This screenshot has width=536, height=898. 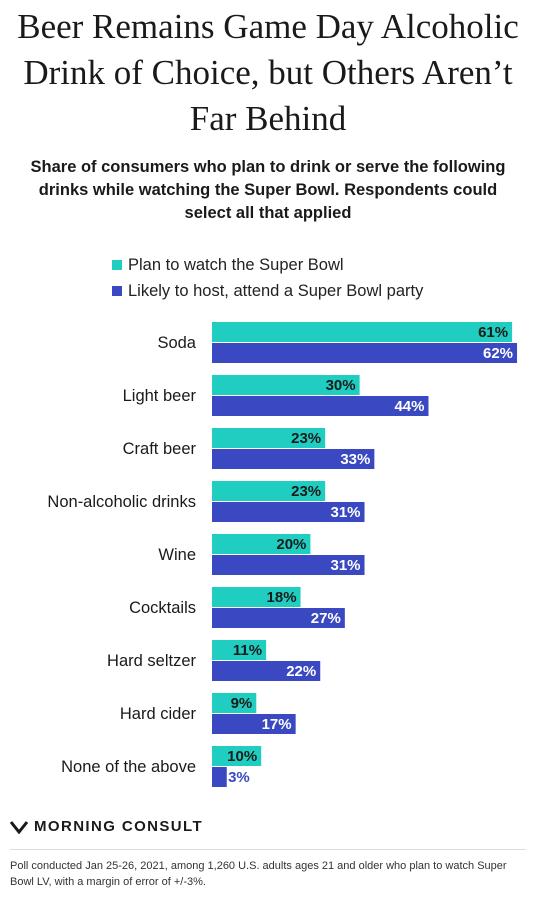 What do you see at coordinates (158, 714) in the screenshot?
I see `category-label-hard-cider: Hard cider` at bounding box center [158, 714].